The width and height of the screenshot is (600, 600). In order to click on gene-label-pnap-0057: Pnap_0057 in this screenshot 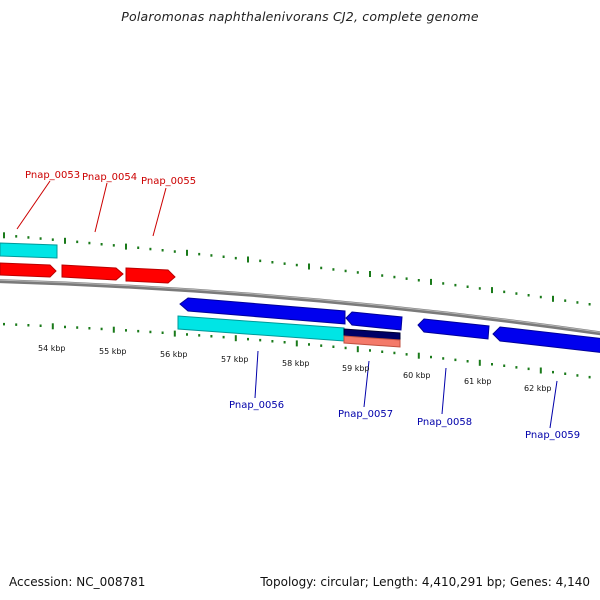, I will do `click(365, 414)`.